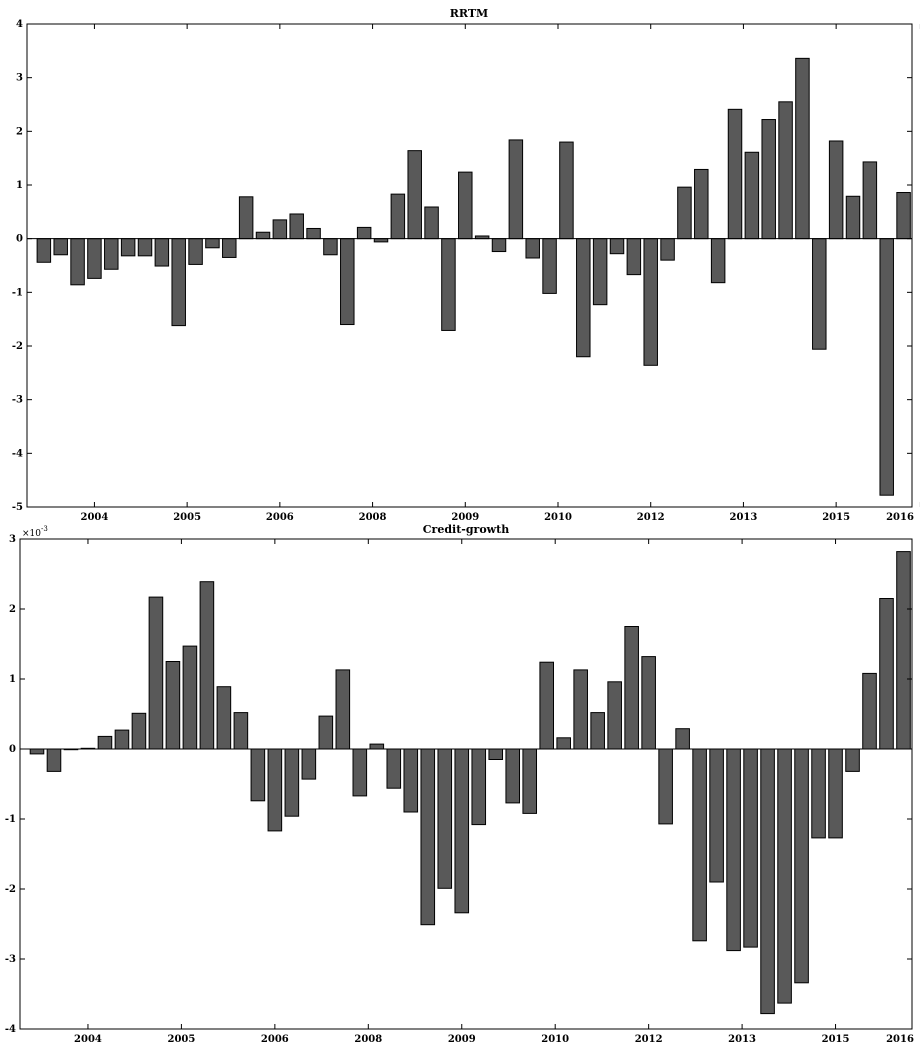 The height and width of the screenshot is (1046, 920). Describe the element at coordinates (368, 1039) in the screenshot. I see `credit-growth-x-tick-label: 2008` at that location.